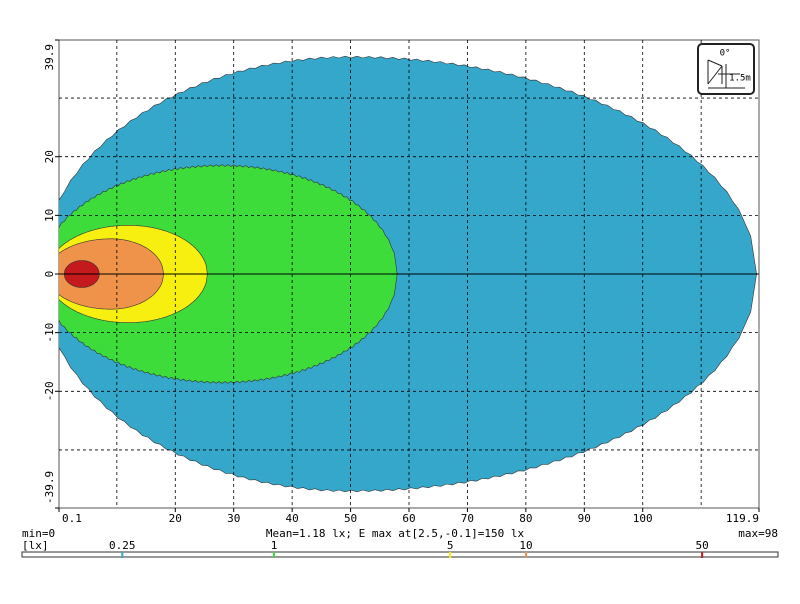  What do you see at coordinates (525, 518) in the screenshot?
I see `x-tick-label: 80` at bounding box center [525, 518].